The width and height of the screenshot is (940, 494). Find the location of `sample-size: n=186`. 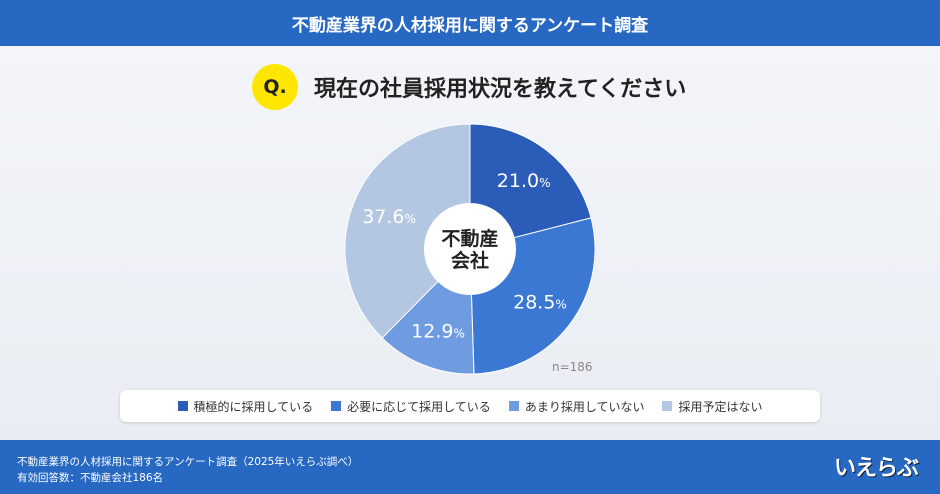

sample-size: n=186 is located at coordinates (572, 367).